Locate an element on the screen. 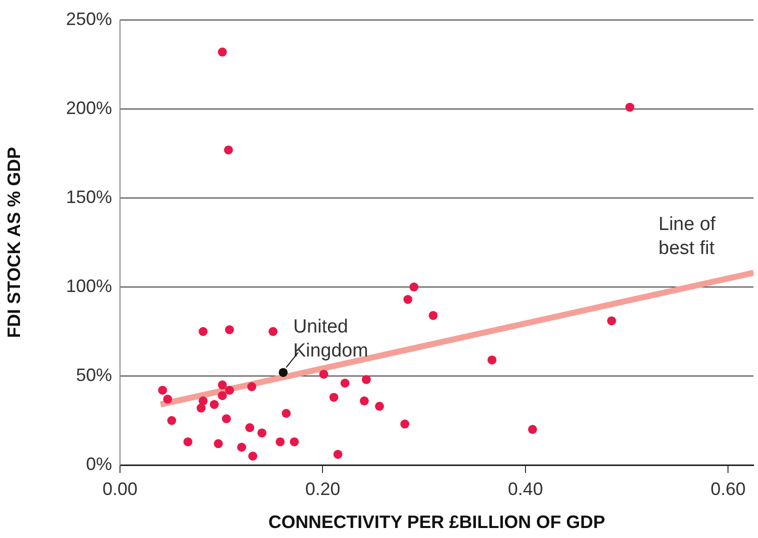 The height and width of the screenshot is (538, 758). x-tick-label: 0.40 is located at coordinates (525, 488).